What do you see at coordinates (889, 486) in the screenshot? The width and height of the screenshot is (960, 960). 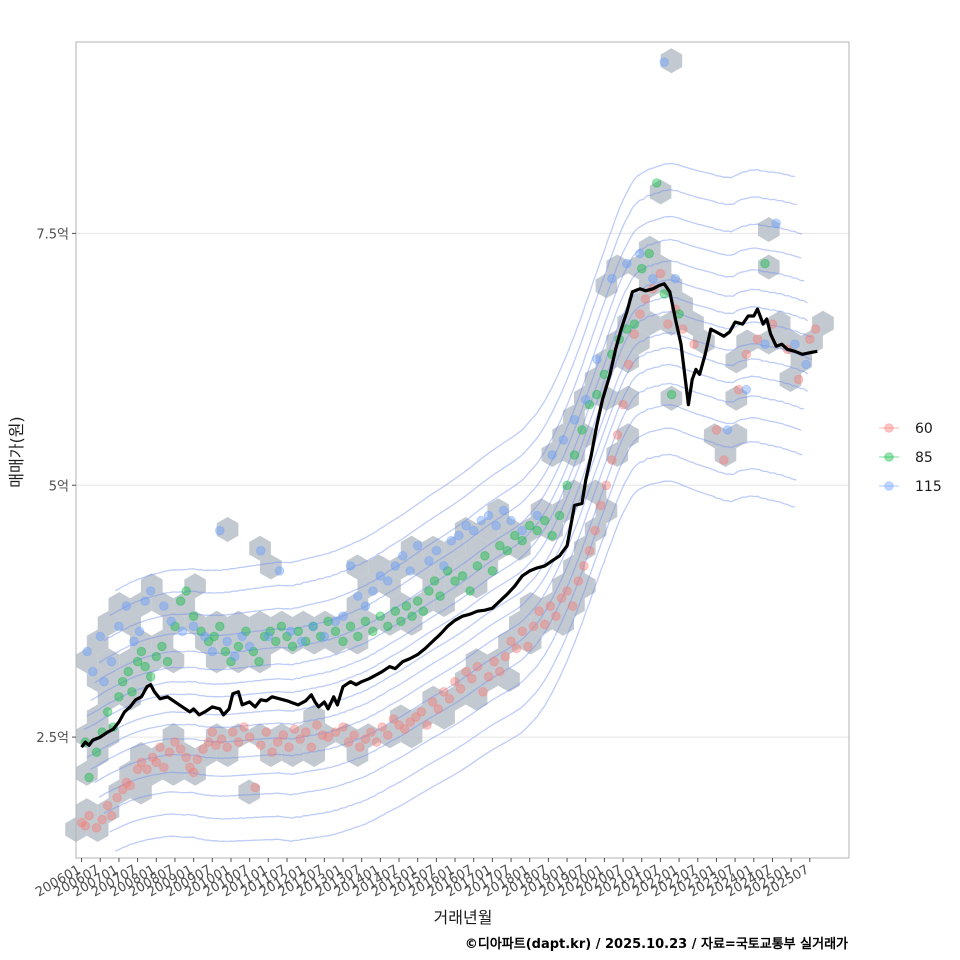 I see `legend-key-point` at bounding box center [889, 486].